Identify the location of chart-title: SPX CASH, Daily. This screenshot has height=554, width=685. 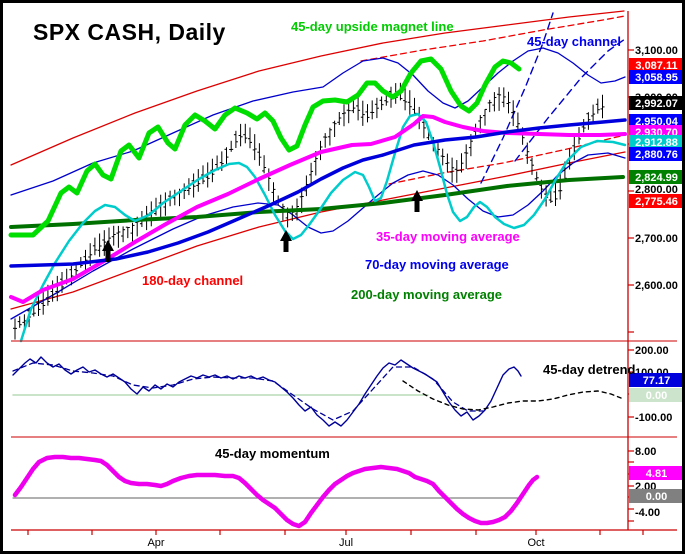
(129, 32).